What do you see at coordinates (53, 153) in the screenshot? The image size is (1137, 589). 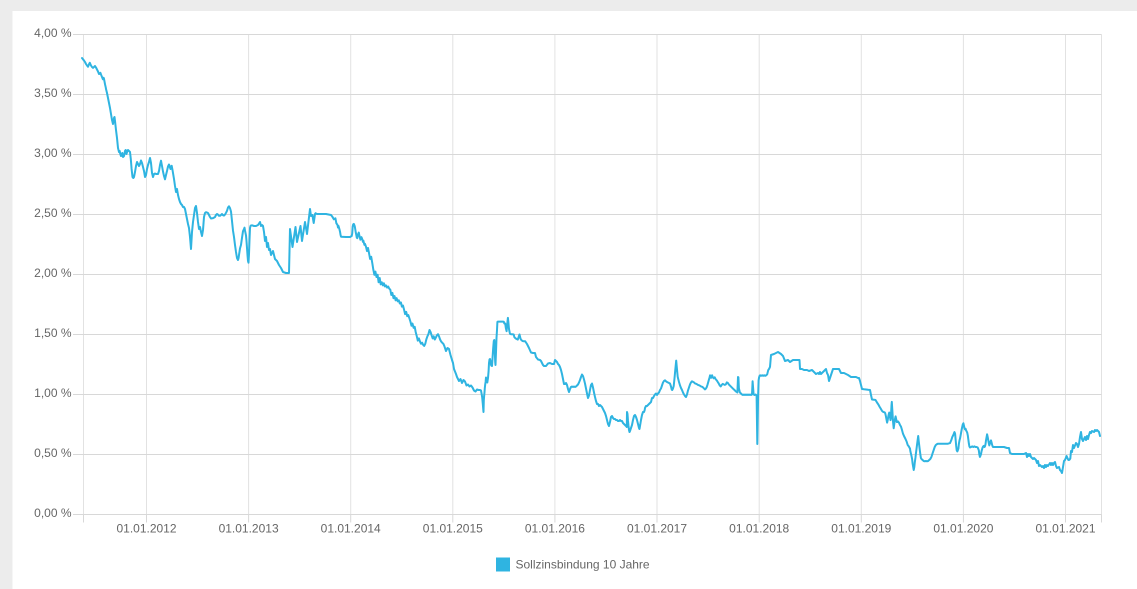 I see `svg-text: 3,00 %` at bounding box center [53, 153].